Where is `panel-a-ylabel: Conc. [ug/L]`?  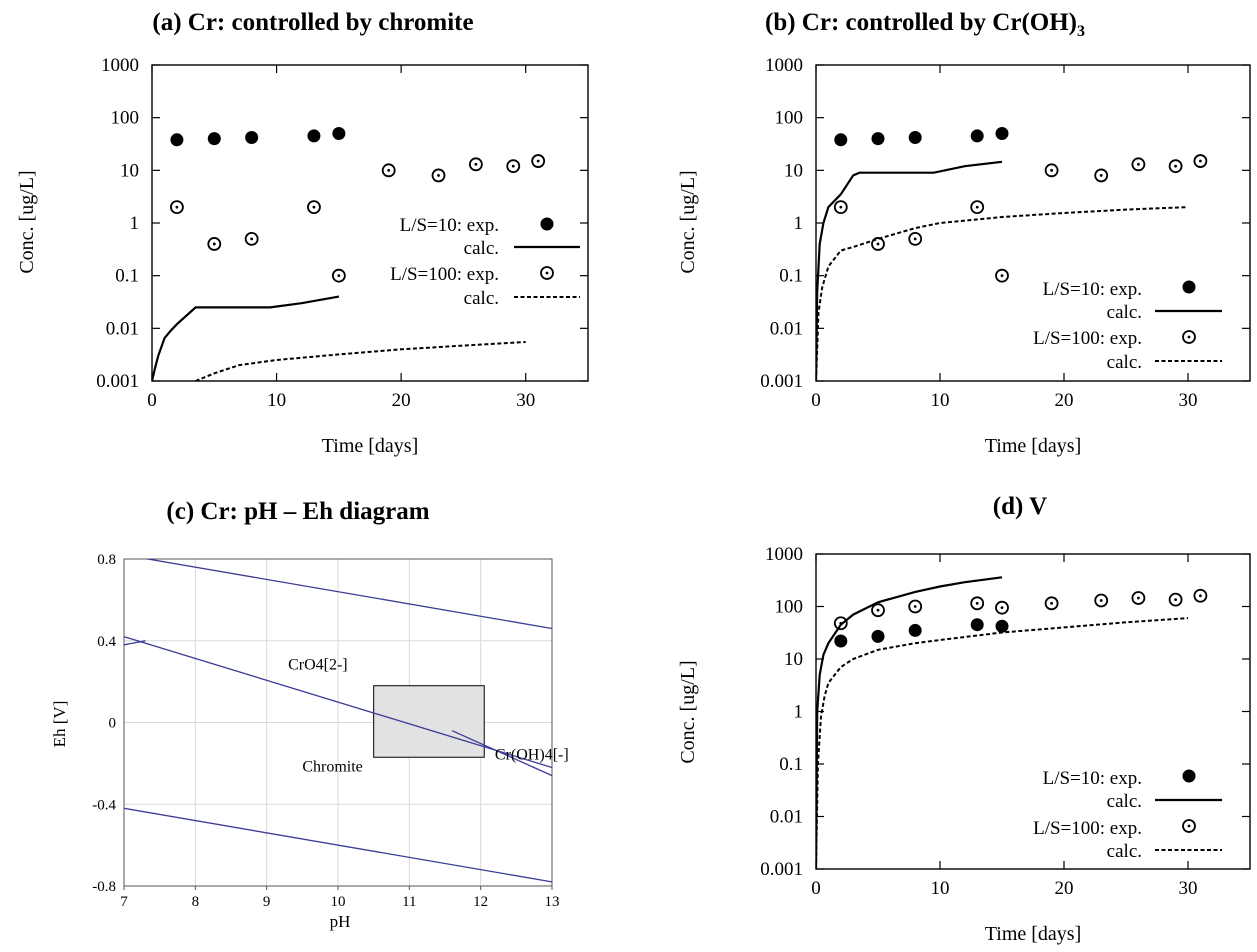
panel-a-ylabel: Conc. [ug/L] is located at coordinates (27, 221).